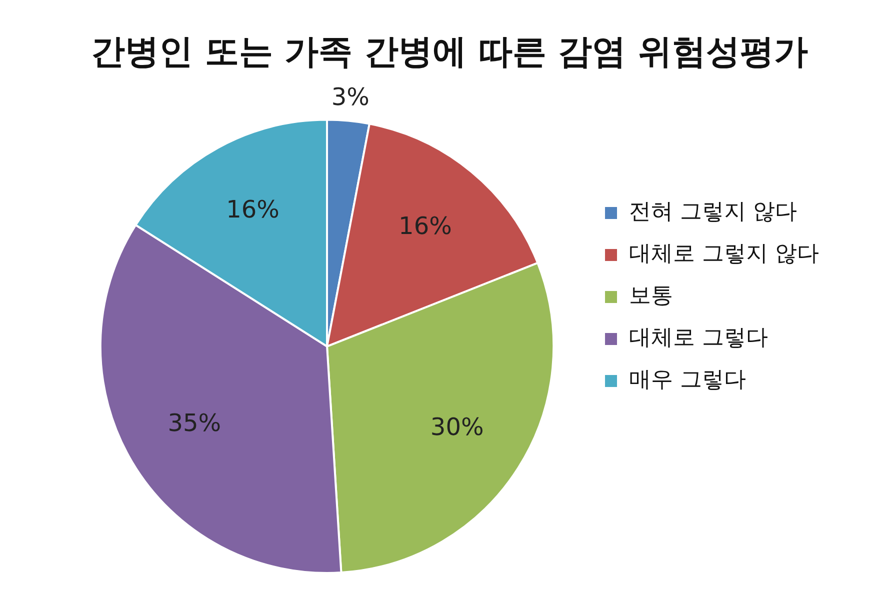 The width and height of the screenshot is (889, 594). What do you see at coordinates (651, 296) in the screenshot?
I see `legend-label: 보통` at bounding box center [651, 296].